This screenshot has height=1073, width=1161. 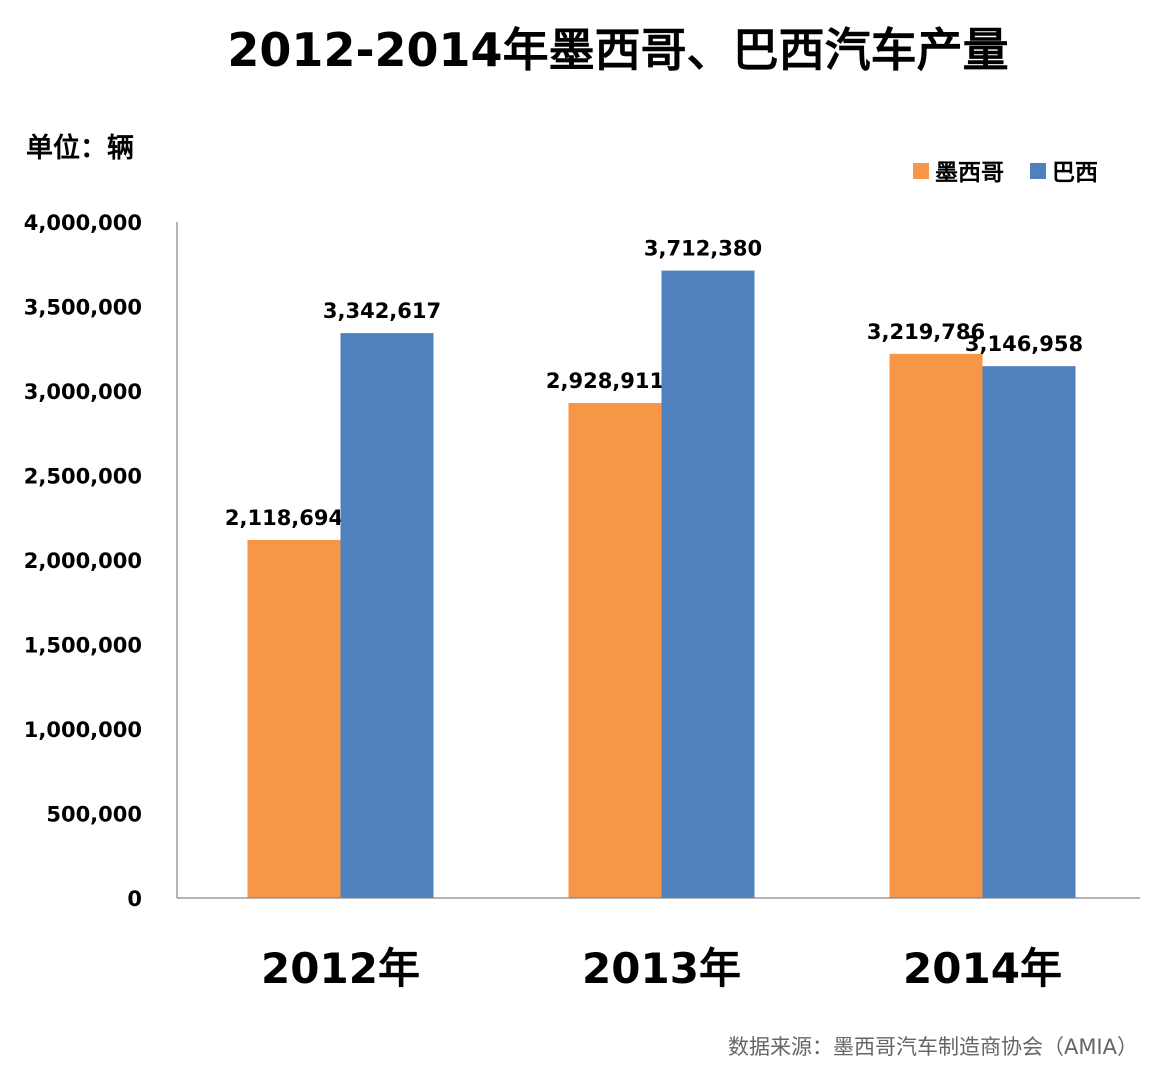 I want to click on y-tick-label: 3,500,000, so click(x=83, y=308).